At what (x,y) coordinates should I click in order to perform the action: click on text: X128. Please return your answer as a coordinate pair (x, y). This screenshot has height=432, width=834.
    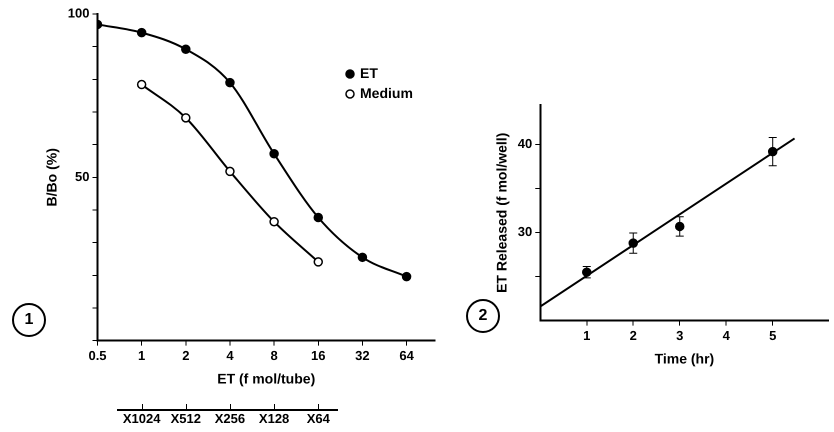
    Looking at the image, I should click on (274, 418).